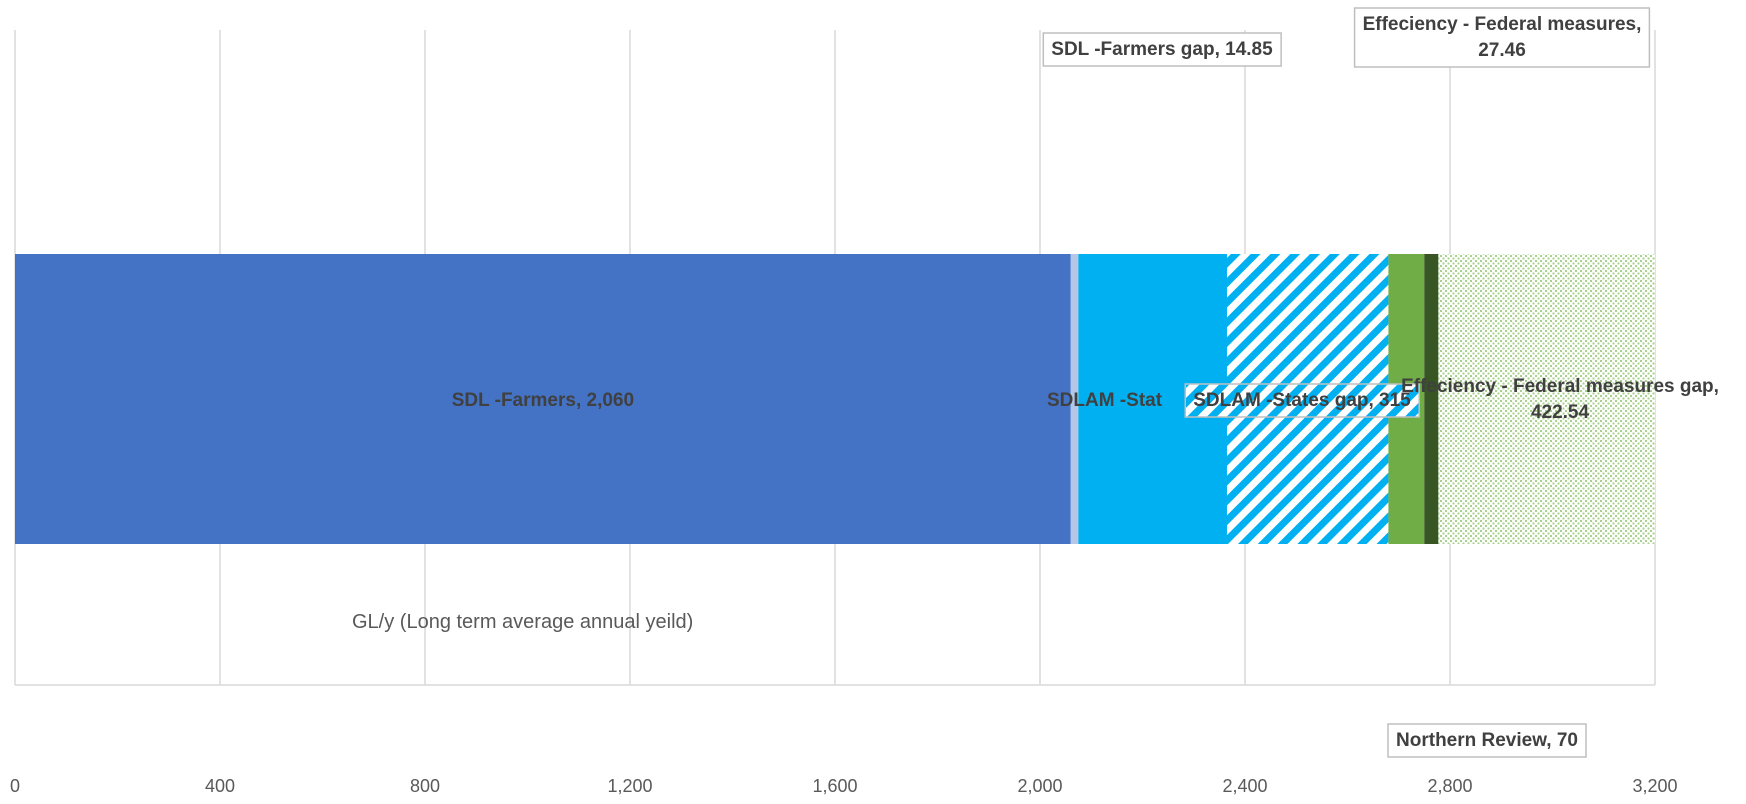  I want to click on x-tick-label: 400, so click(220, 786).